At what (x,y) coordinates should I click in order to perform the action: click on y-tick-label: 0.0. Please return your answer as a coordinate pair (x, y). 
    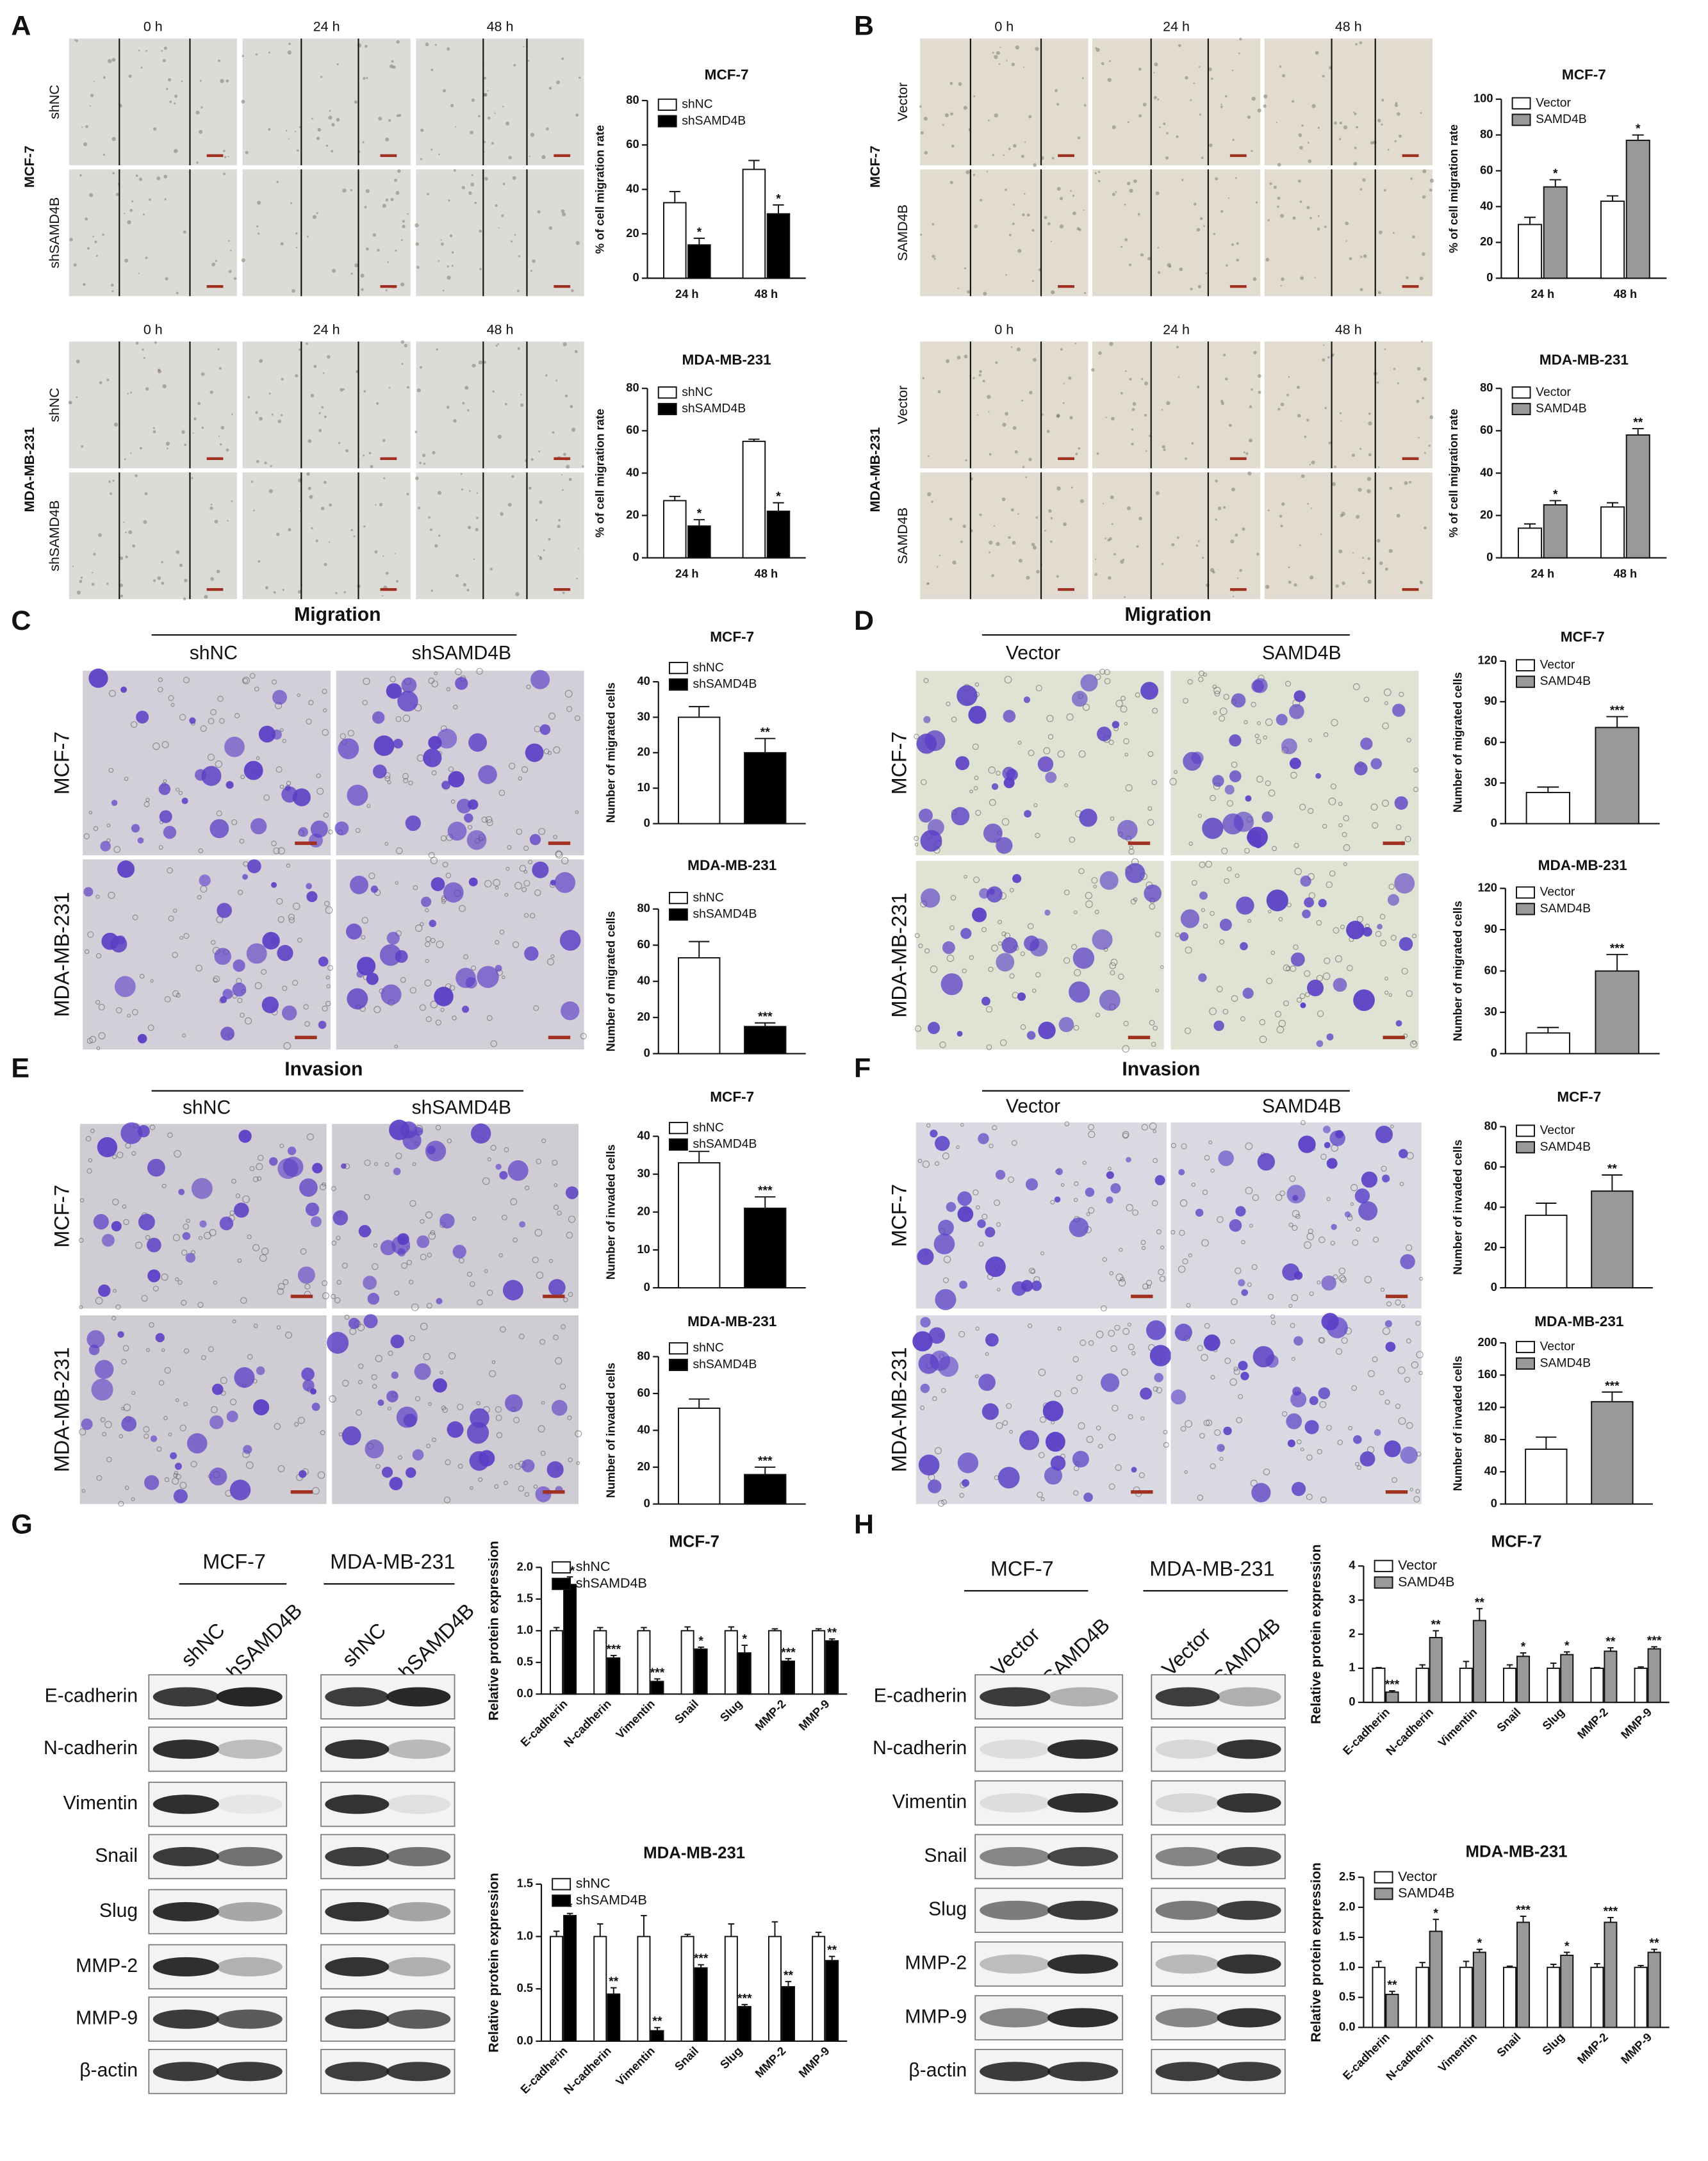
    Looking at the image, I should click on (525, 1693).